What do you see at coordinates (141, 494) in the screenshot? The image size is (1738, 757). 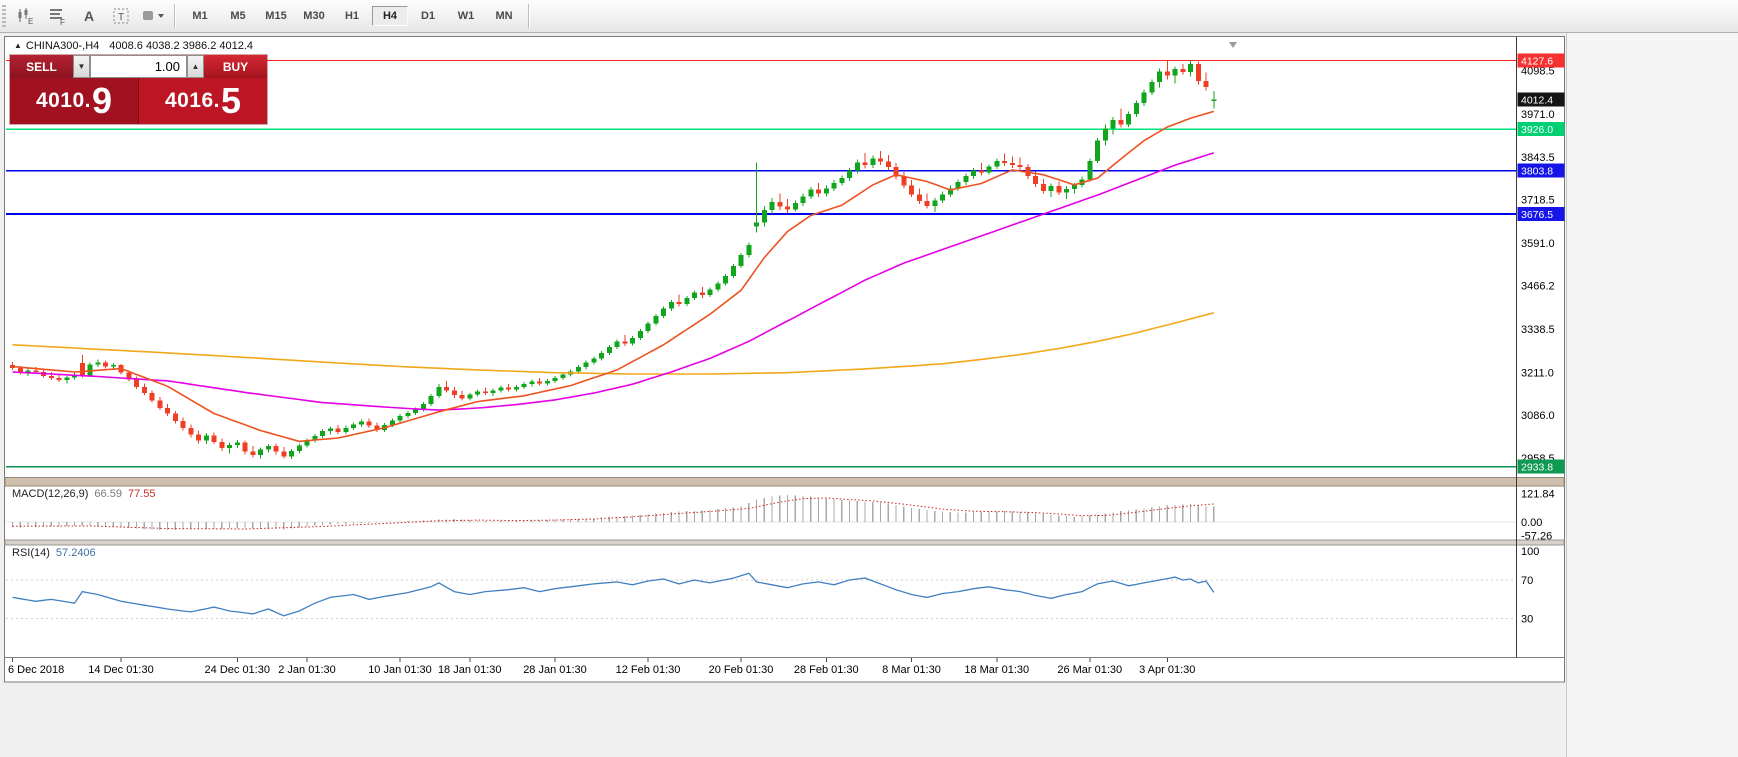 I see `macd-signal-value: 77.55` at bounding box center [141, 494].